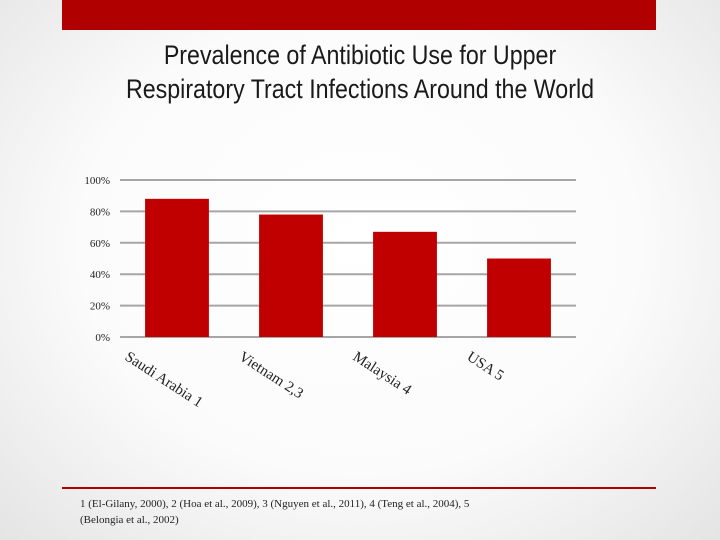  I want to click on x-axis-ticks: Saudi Arabia 1 Vietnam 2,3 Malaysia 4 USA 5, so click(314, 380).